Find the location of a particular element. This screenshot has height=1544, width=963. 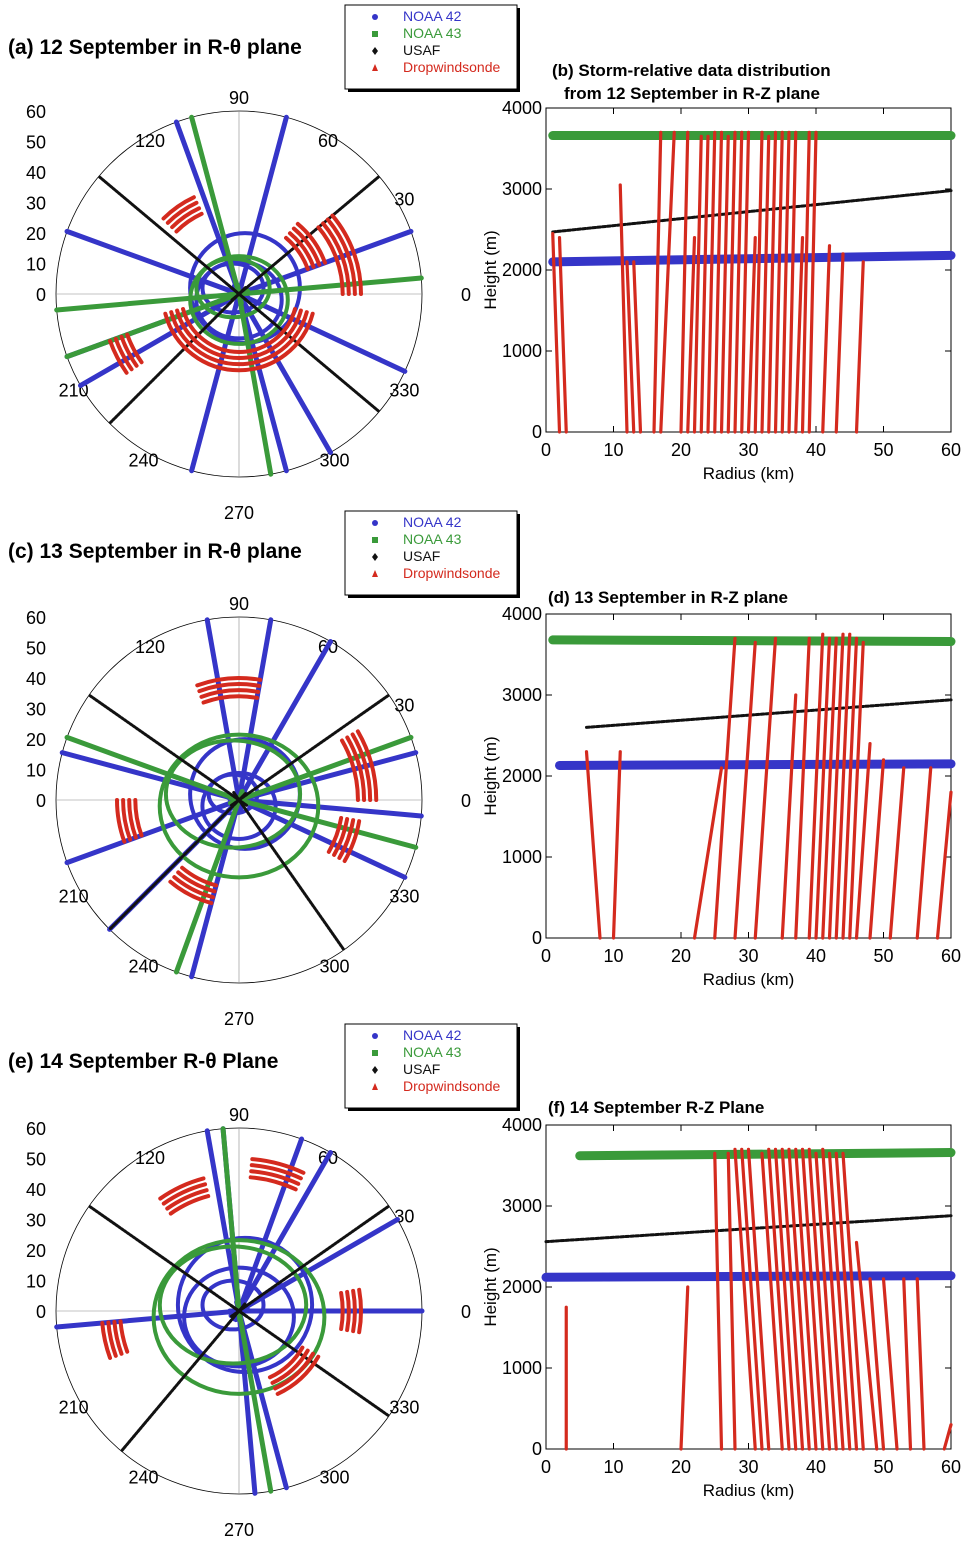

angle-tick-label: 330 is located at coordinates (404, 1408).